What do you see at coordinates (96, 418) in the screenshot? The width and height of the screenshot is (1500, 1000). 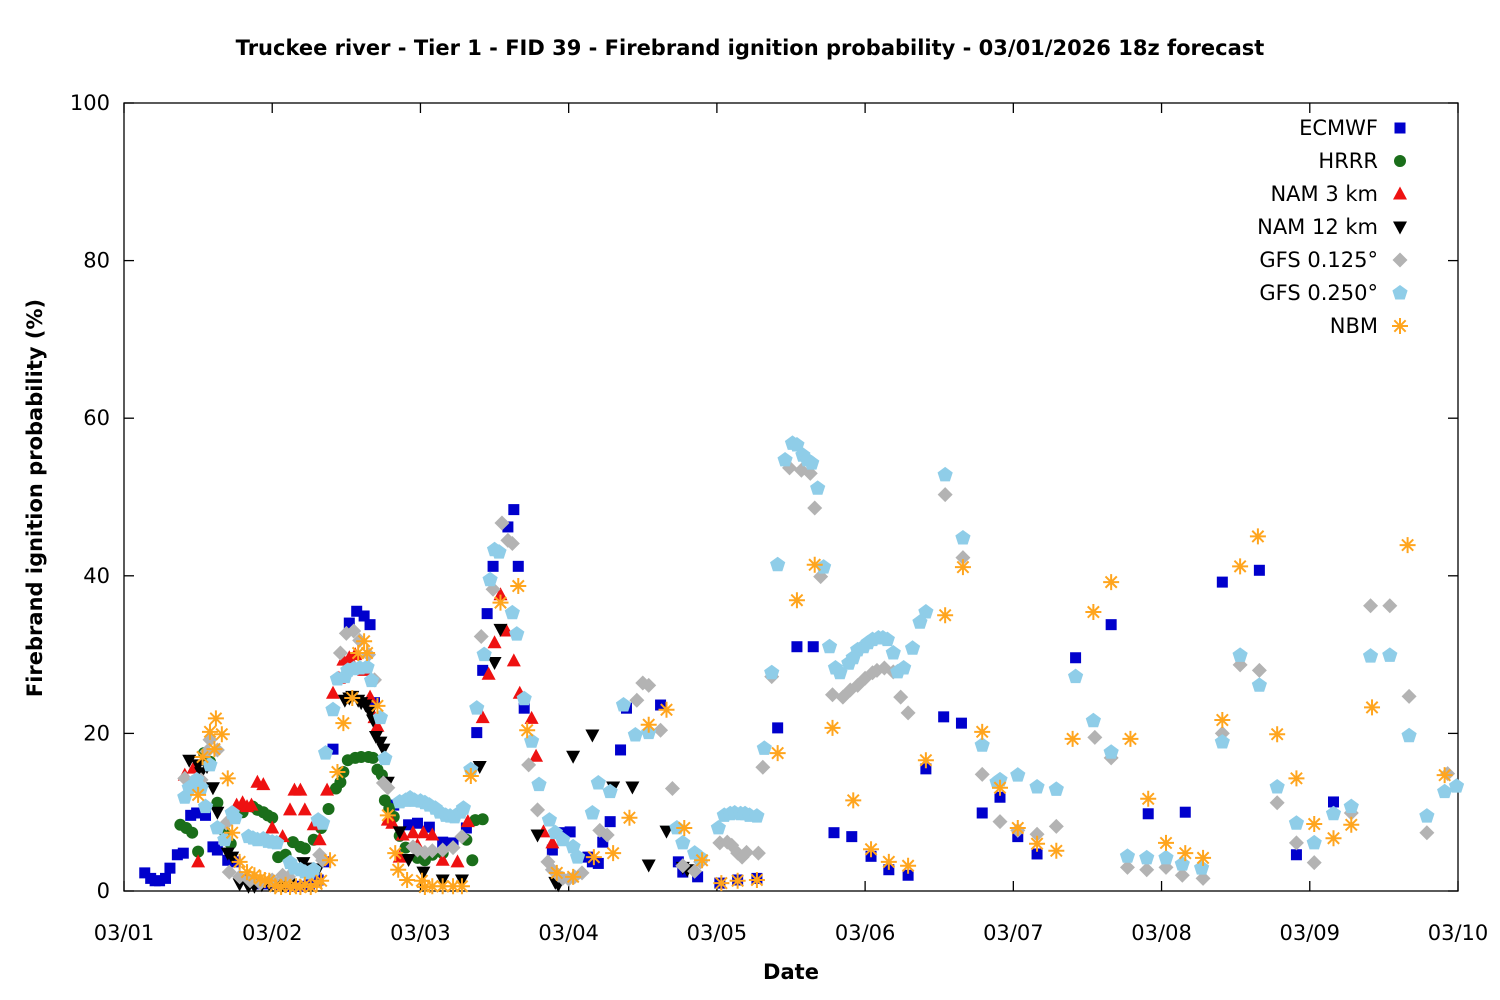 I see `y-axis-tick-label: 60` at bounding box center [96, 418].